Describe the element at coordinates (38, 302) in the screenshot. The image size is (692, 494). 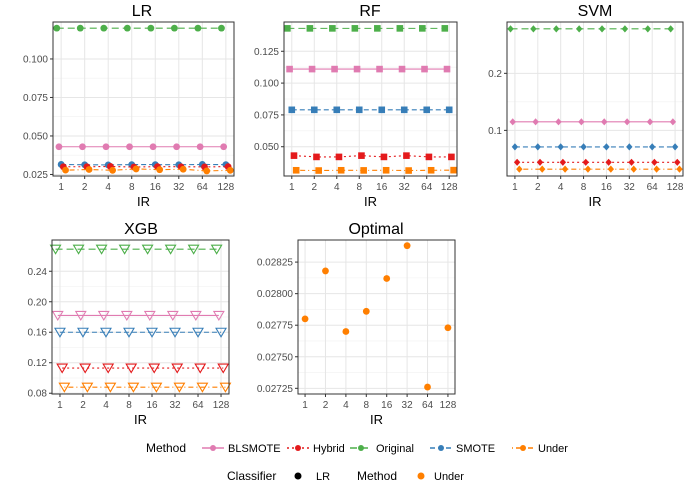
I see `y-tick-label: 0.20` at that location.